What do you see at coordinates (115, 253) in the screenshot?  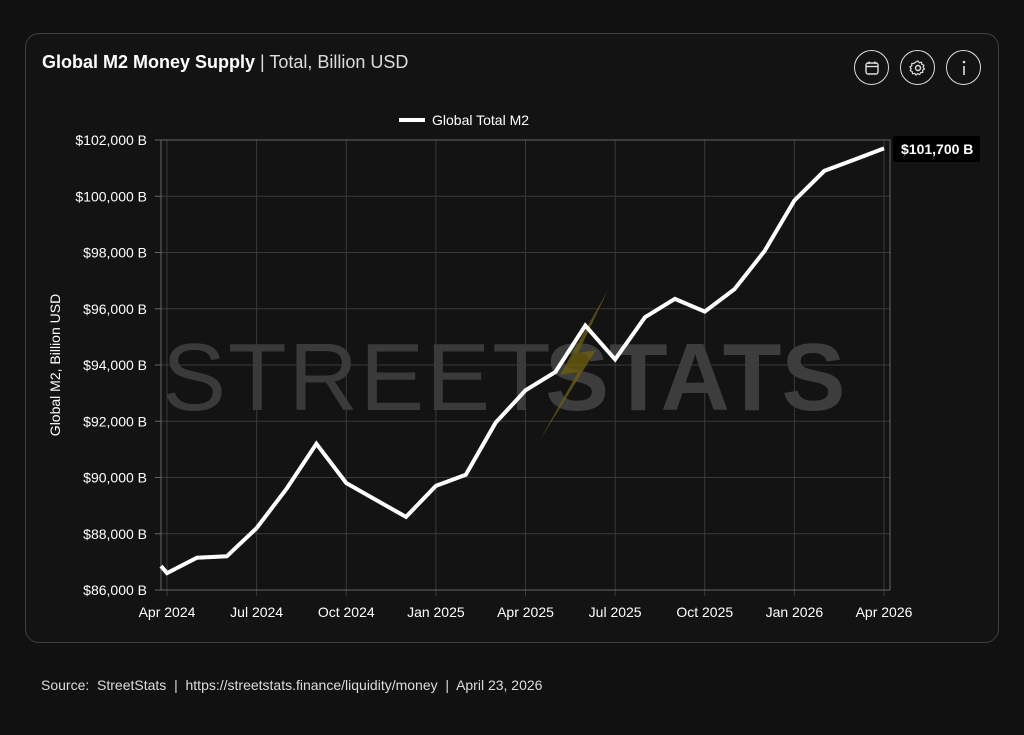 I see `y-tick-label: $98,000 B` at bounding box center [115, 253].